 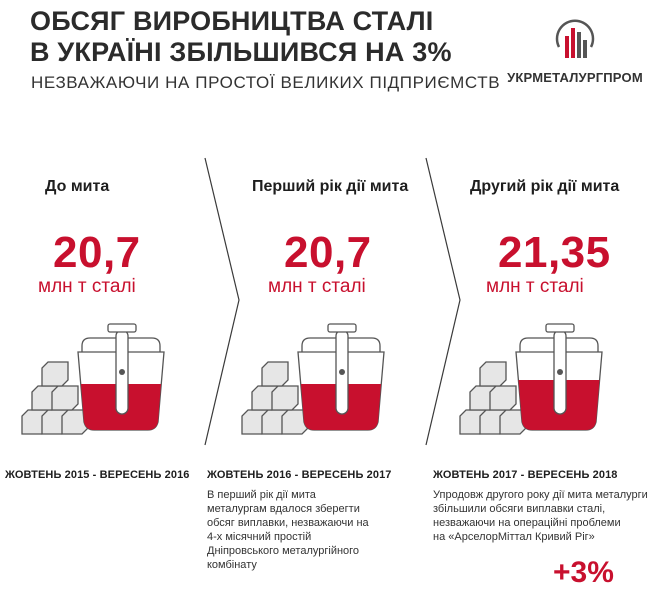 I want to click on description-line: на «АрселорМіттал Кривий Ріг», so click(x=514, y=537).